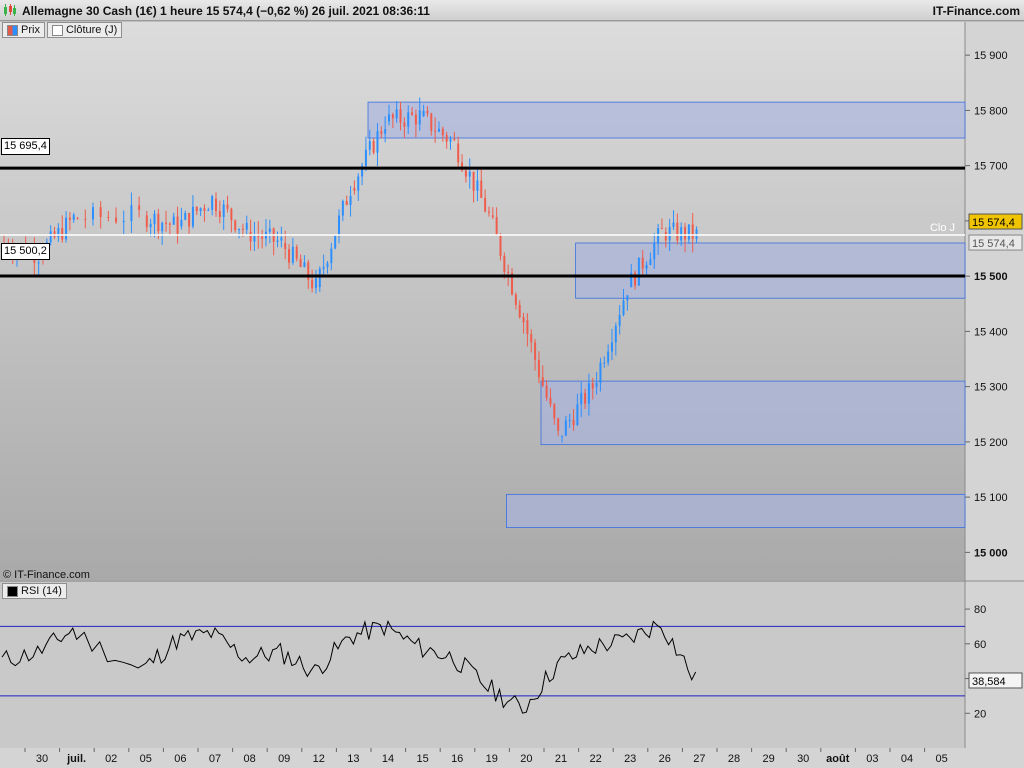 The width and height of the screenshot is (1024, 768). What do you see at coordinates (388, 759) in the screenshot?
I see `time-tick-label: 14` at bounding box center [388, 759].